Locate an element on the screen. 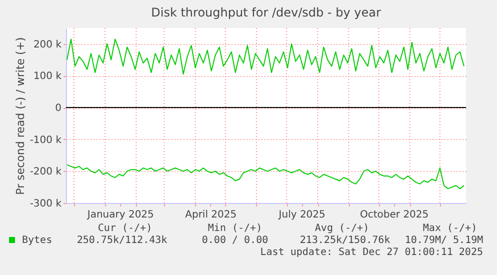 The width and height of the screenshot is (497, 275). text: 213.25k/150.76k is located at coordinates (345, 240).